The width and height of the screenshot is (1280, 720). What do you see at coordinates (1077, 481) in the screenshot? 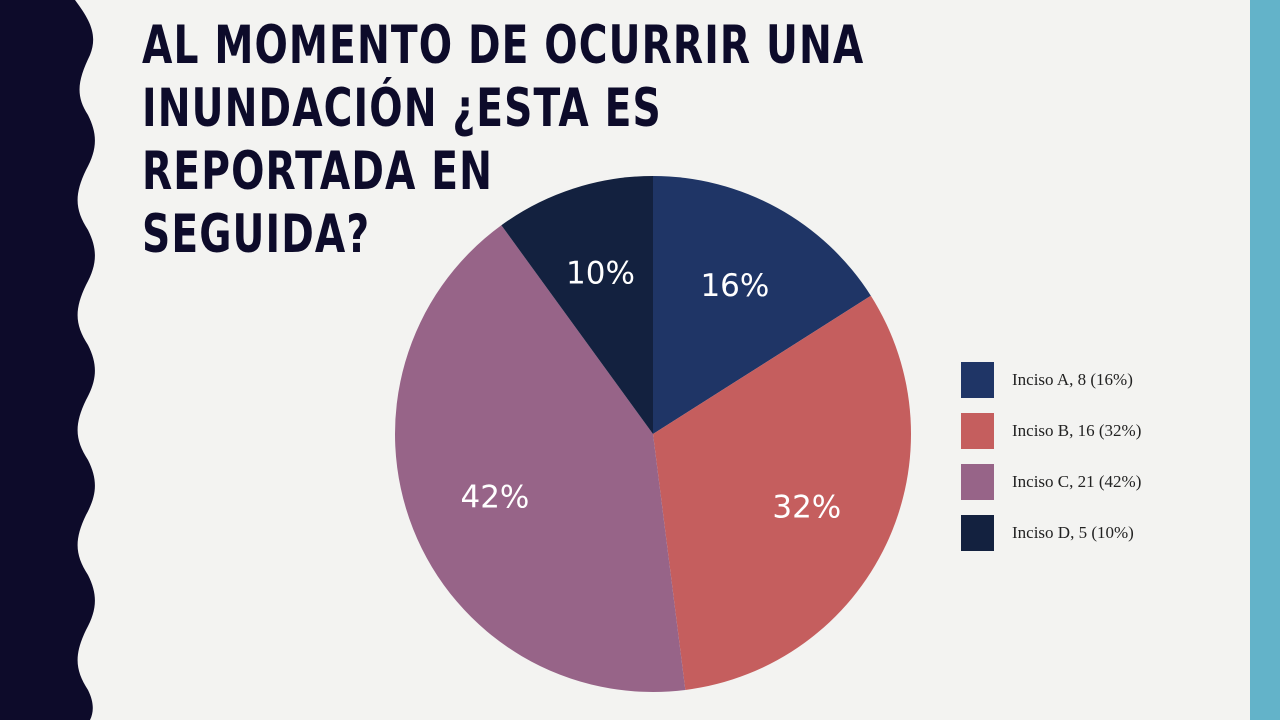
I see `legend-label-c: Inciso C, 21 (42%)` at bounding box center [1077, 481].